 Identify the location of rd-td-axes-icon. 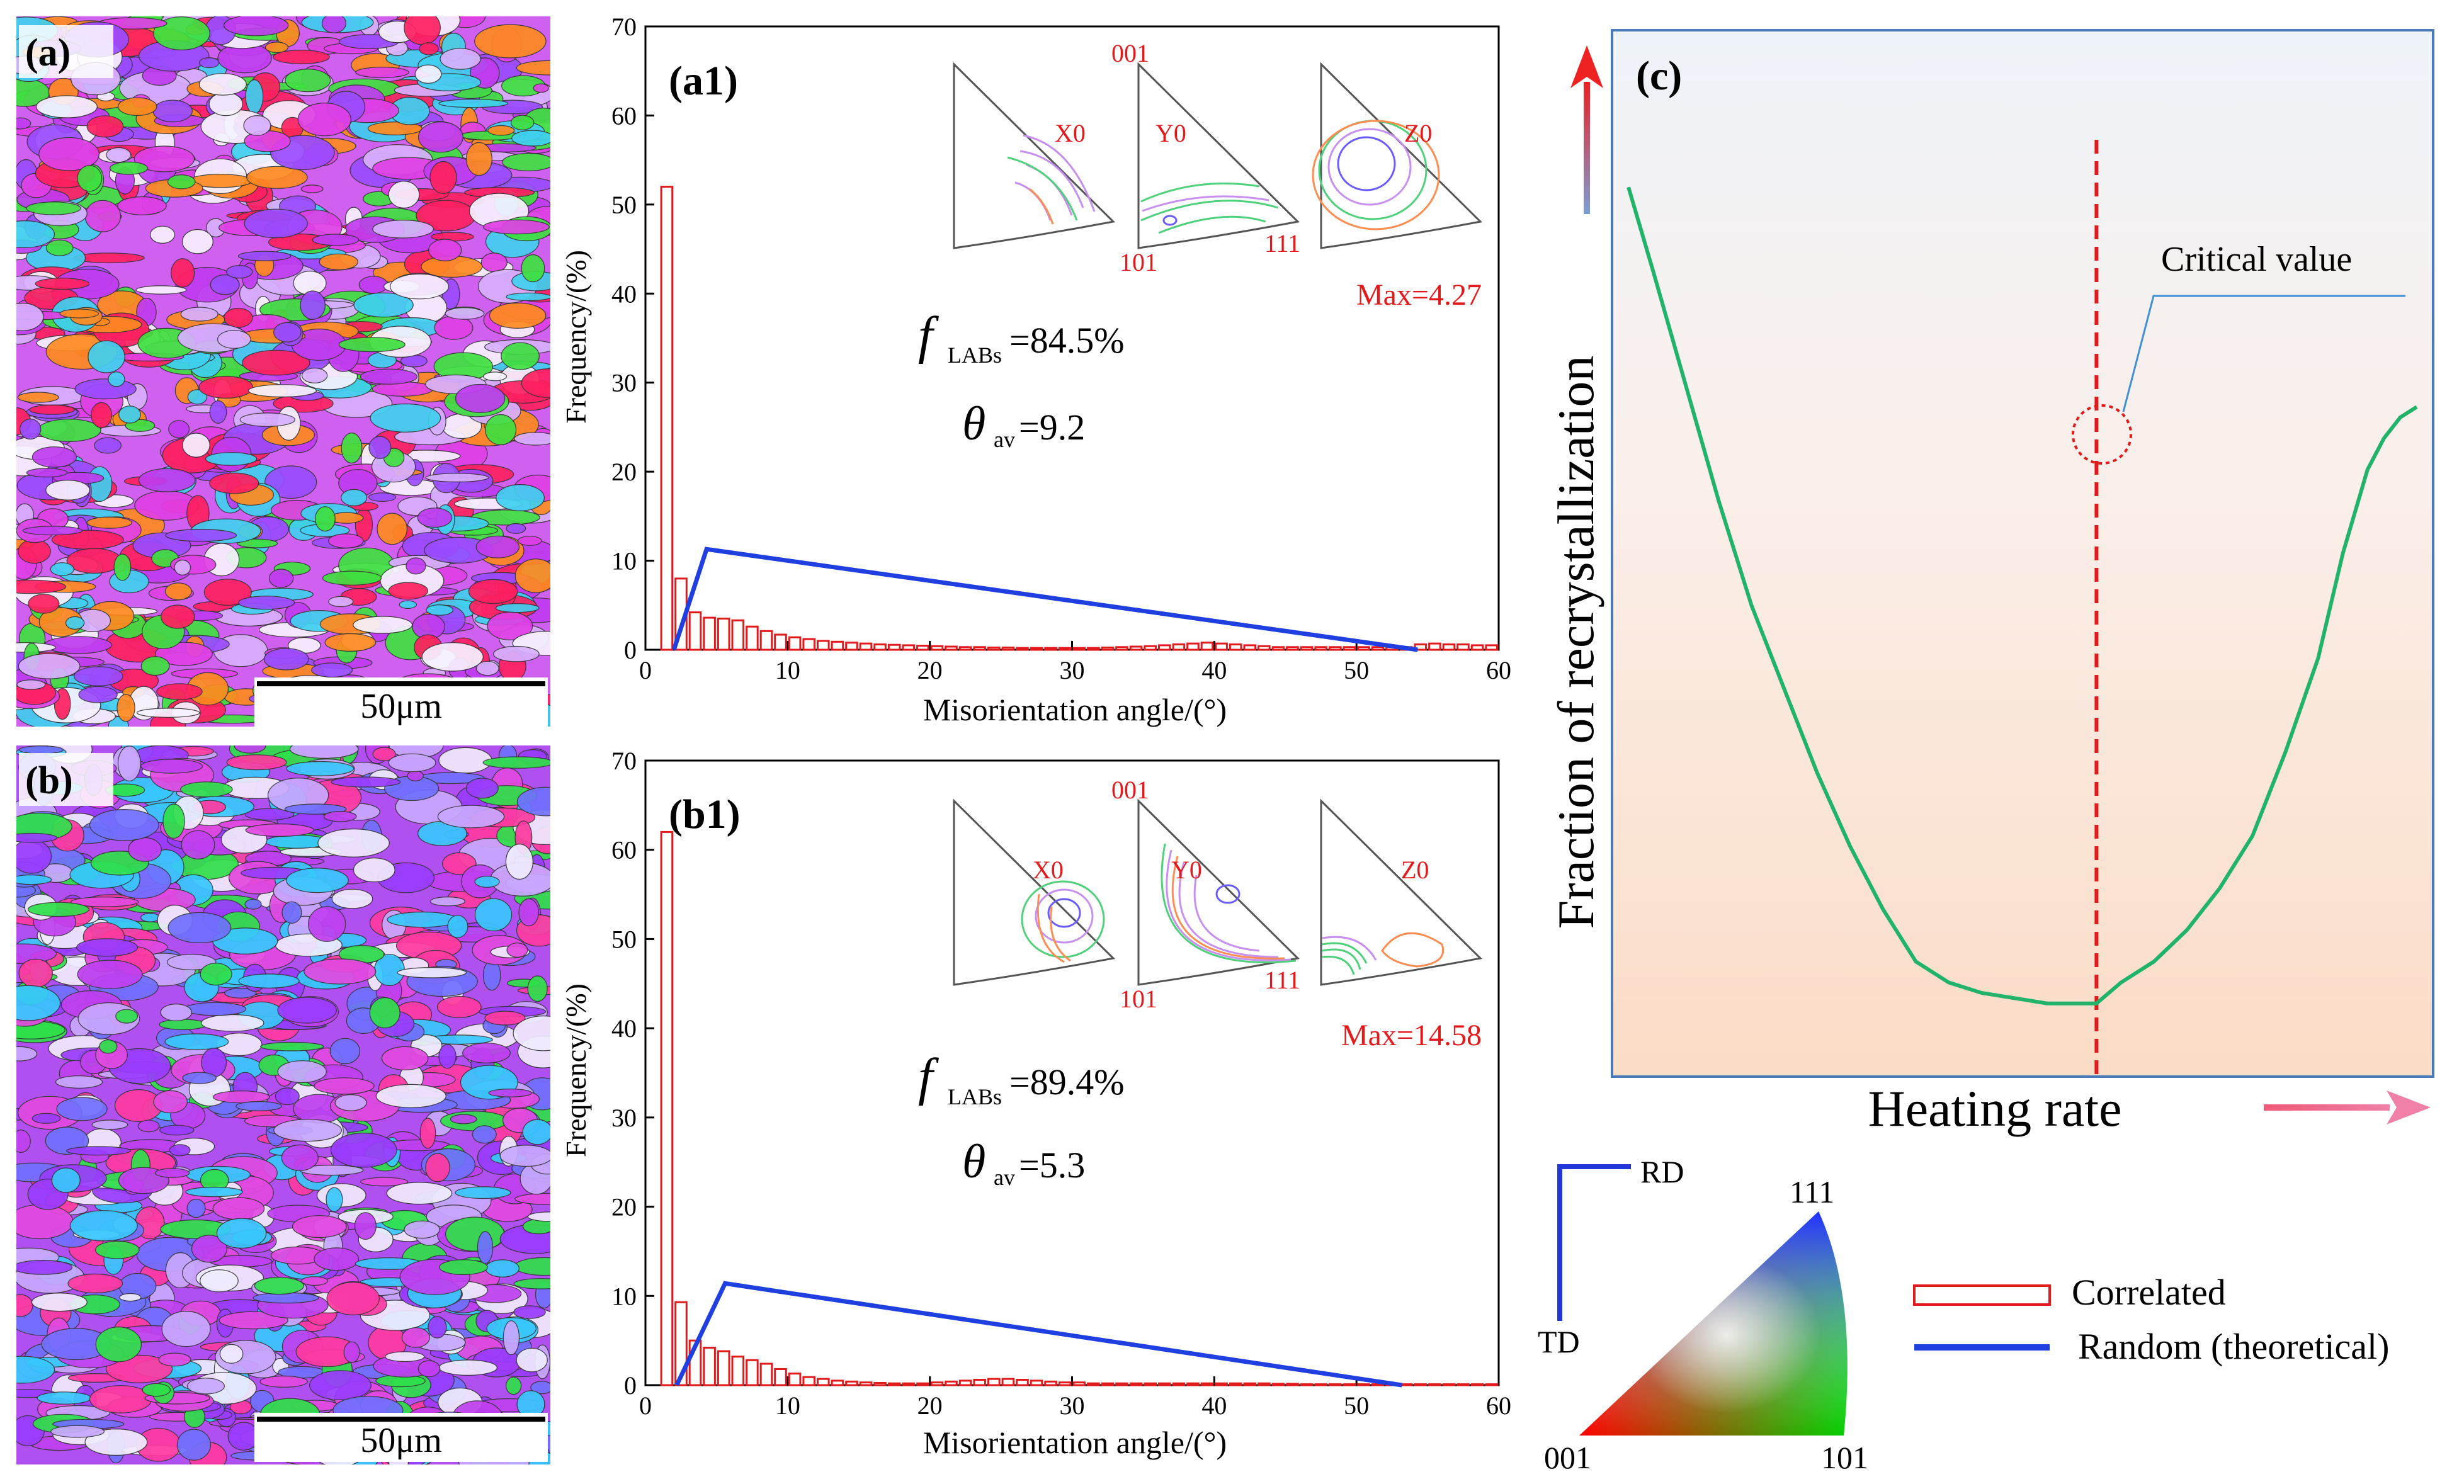
(1594, 1242).